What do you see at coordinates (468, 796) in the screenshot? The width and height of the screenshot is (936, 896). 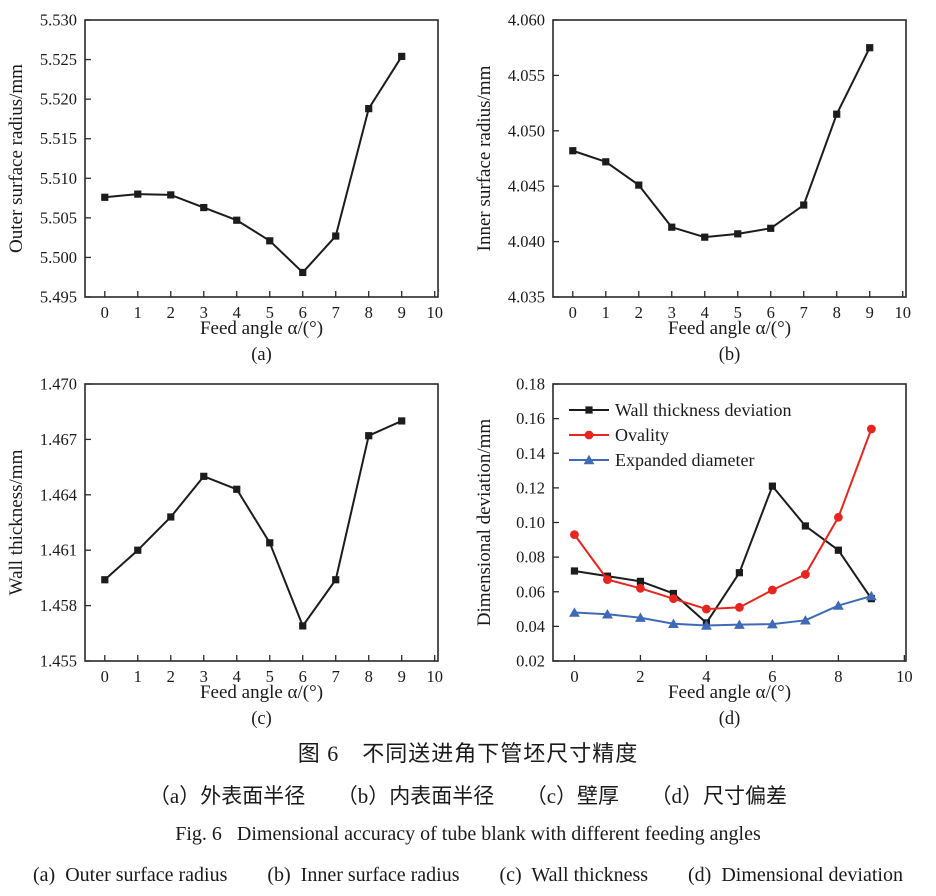 I see `caption-cn-items: （a）外表面半径 （b）内表面半径 （c）壁厚 （d）尺寸偏差` at bounding box center [468, 796].